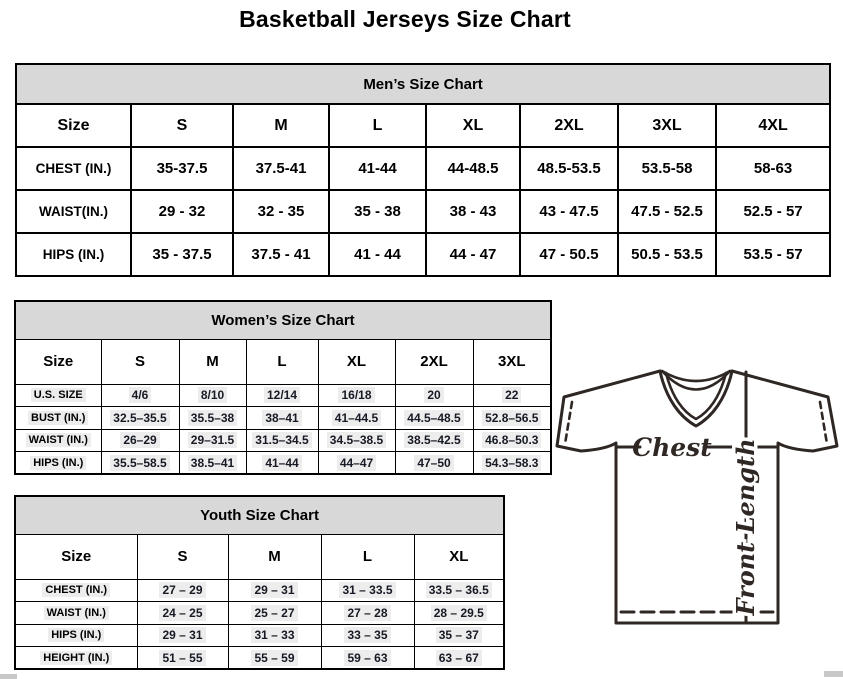 This screenshot has height=679, width=843. Describe the element at coordinates (182, 168) in the screenshot. I see `value-cell: 35-37.5` at that location.